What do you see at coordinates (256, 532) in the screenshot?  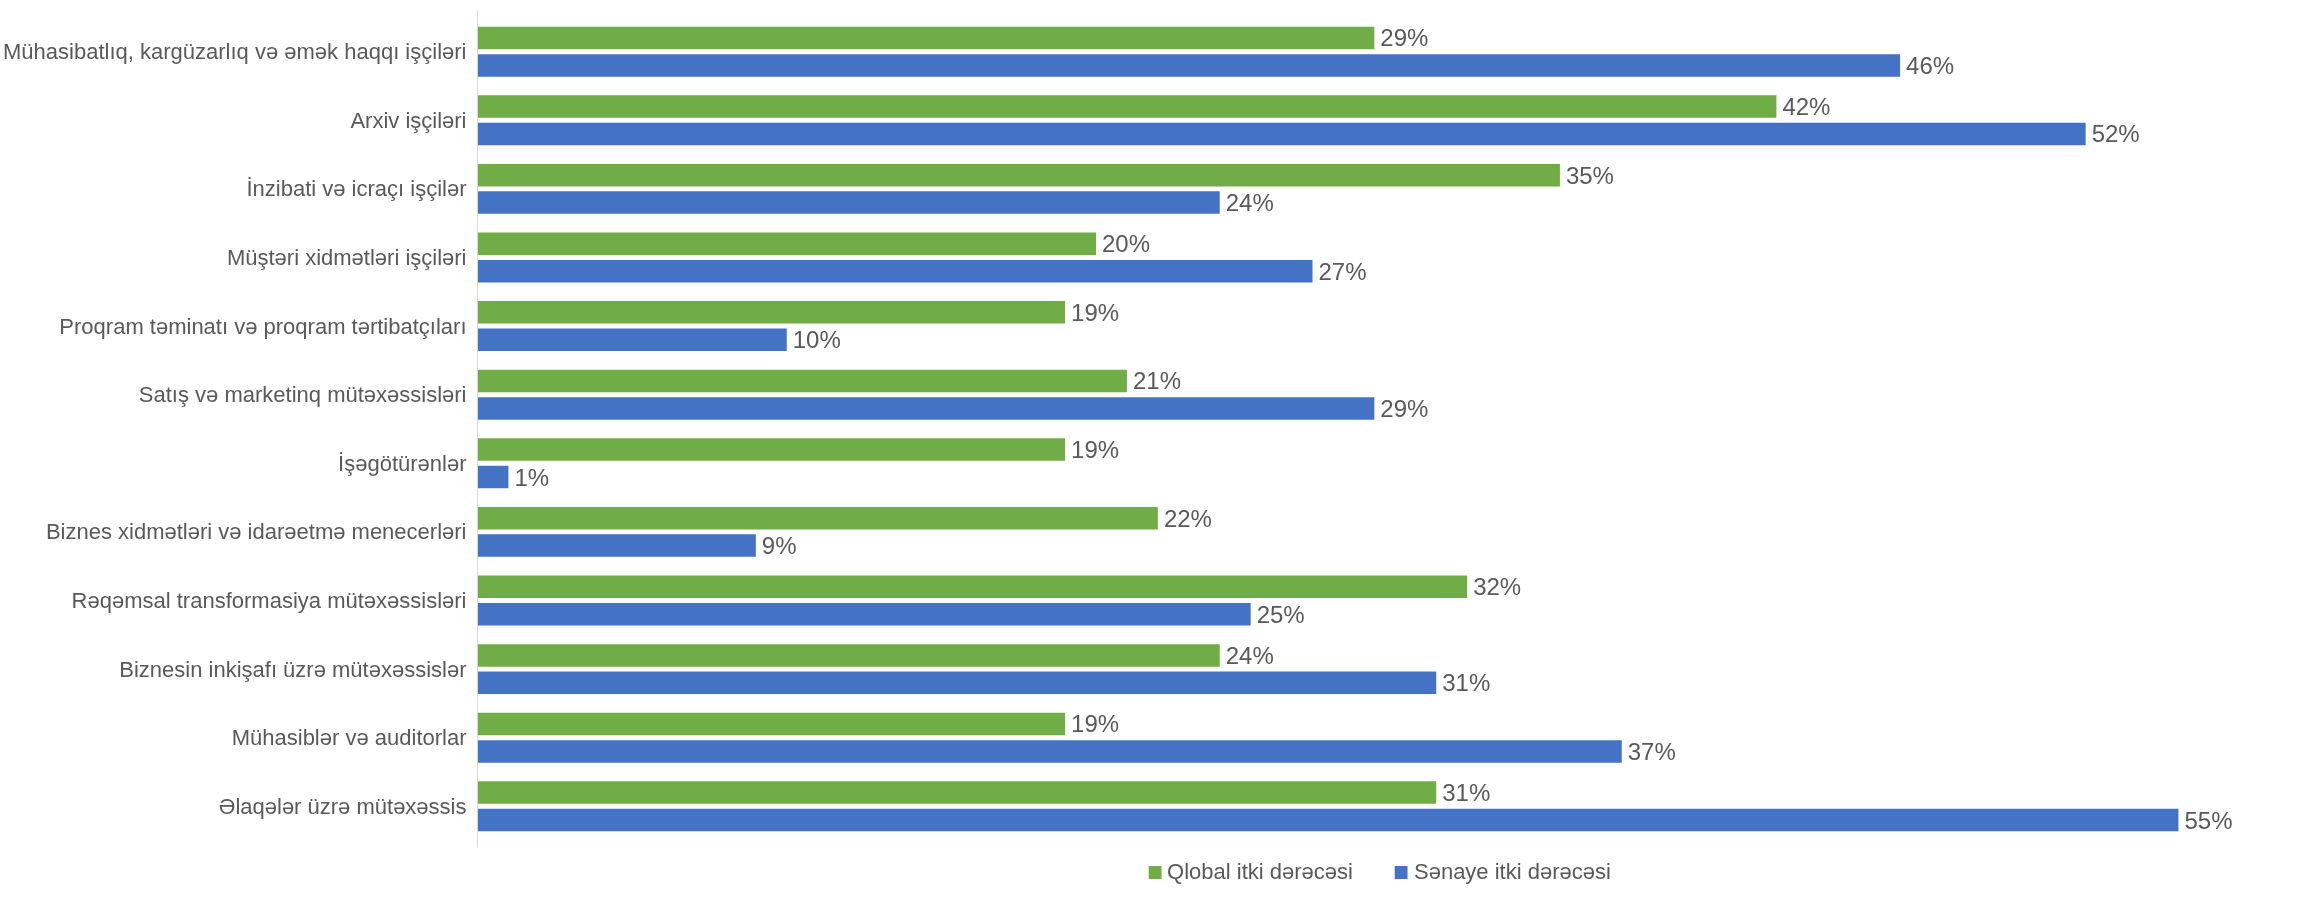 I see `y-tick-label: Biznes xidmətləri və idarəetmə menecerləri` at bounding box center [256, 532].